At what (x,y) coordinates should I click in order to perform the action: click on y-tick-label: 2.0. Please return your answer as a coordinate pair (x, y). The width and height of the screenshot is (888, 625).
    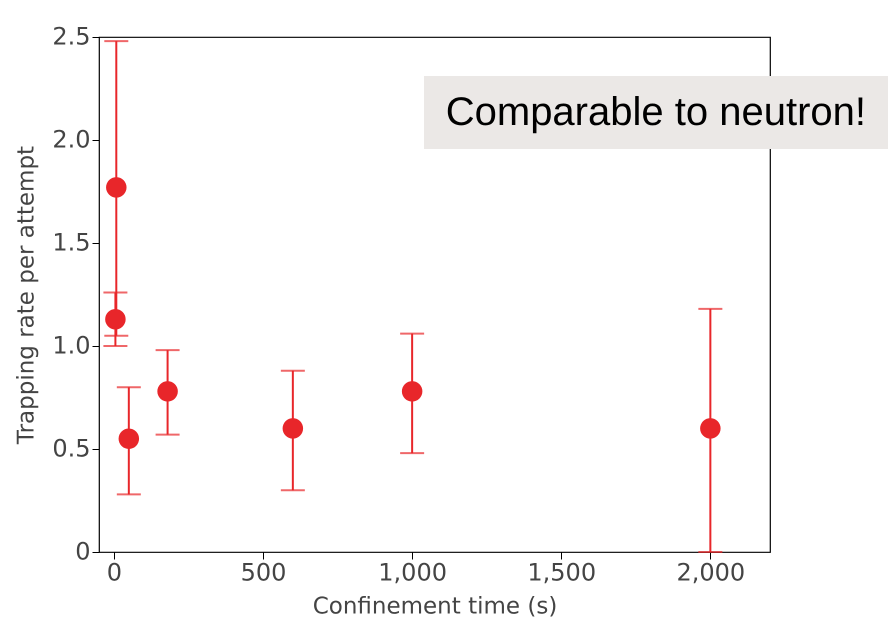
    Looking at the image, I should click on (71, 140).